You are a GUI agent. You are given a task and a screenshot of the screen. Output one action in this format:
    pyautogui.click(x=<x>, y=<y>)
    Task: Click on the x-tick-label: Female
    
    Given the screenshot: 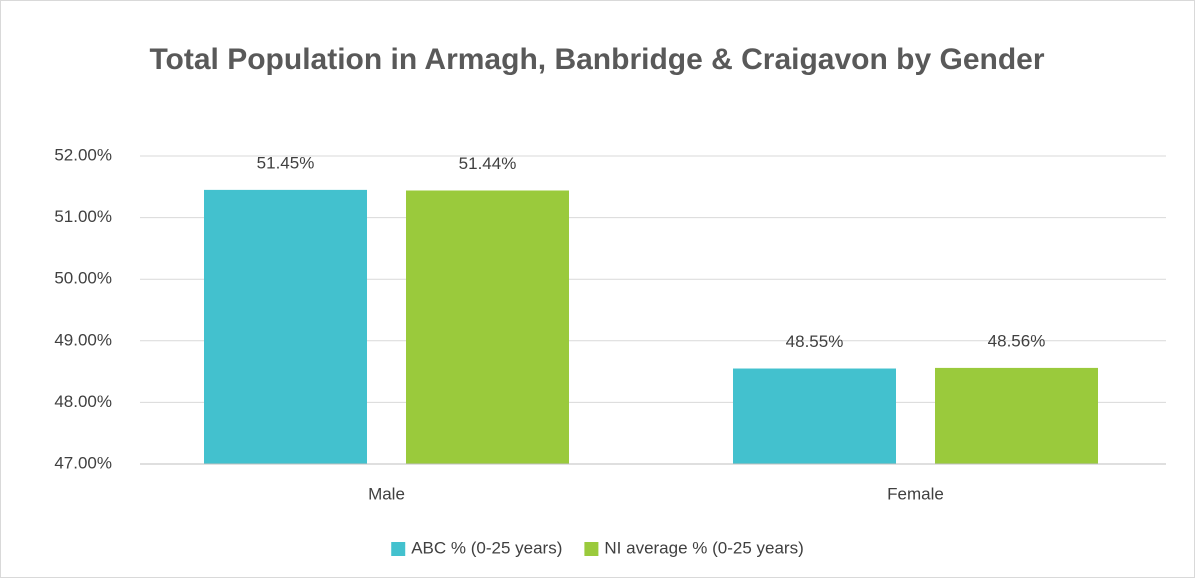 What is the action you would take?
    pyautogui.click(x=915, y=493)
    